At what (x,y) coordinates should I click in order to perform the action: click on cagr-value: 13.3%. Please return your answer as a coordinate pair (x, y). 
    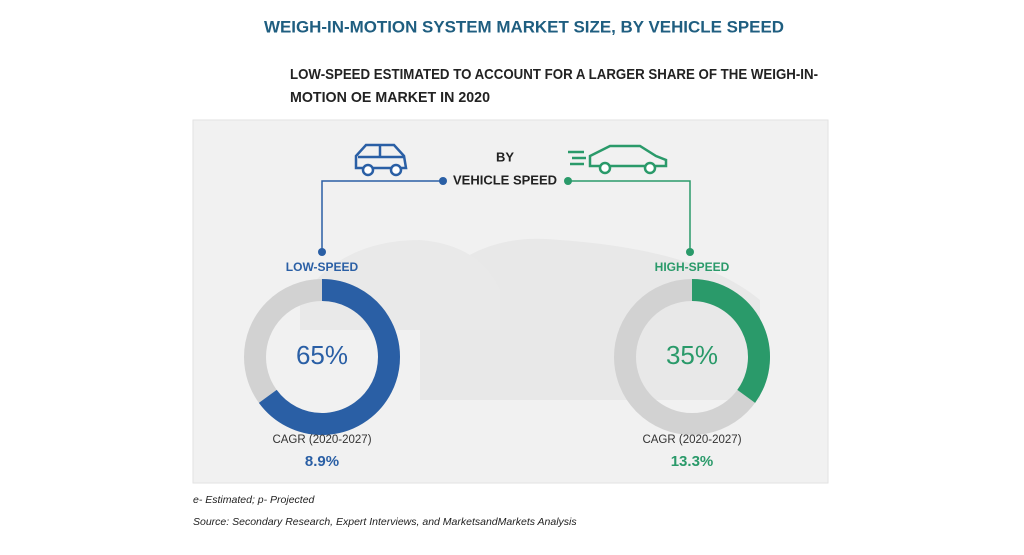
    Looking at the image, I should click on (692, 461).